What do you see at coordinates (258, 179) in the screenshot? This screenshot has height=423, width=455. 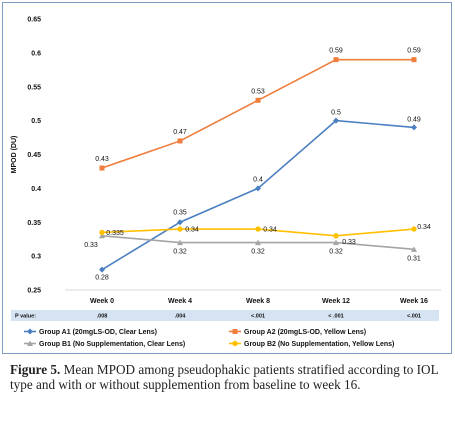 I see `data-label: 0.4` at bounding box center [258, 179].